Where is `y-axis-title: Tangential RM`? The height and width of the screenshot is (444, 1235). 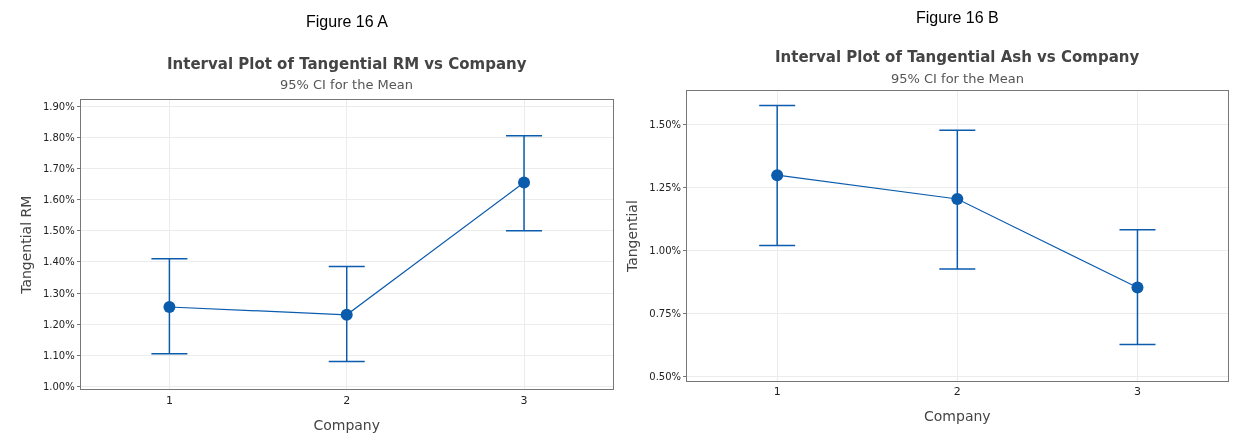
y-axis-title: Tangential RM is located at coordinates (25, 245).